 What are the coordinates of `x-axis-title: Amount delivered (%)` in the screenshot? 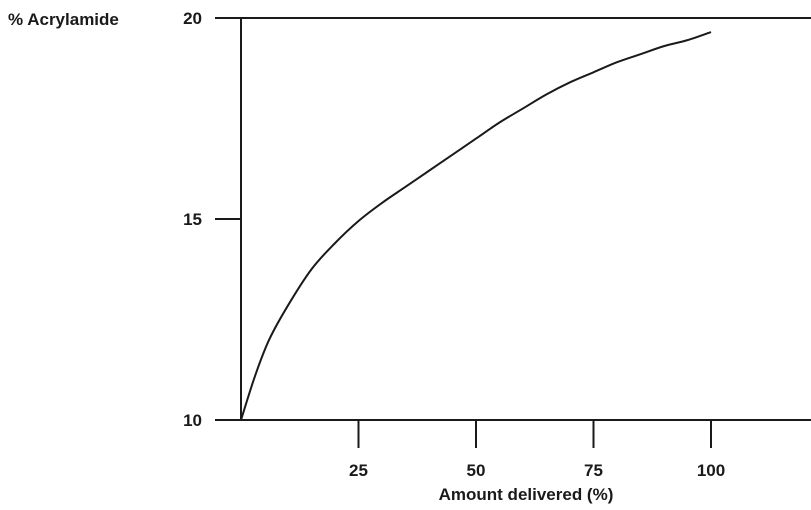 It's located at (526, 494).